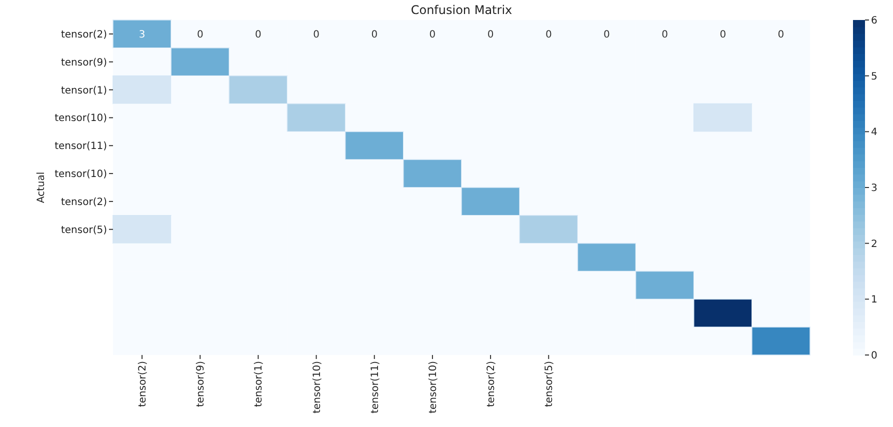  What do you see at coordinates (84, 62) in the screenshot?
I see `y-tick-label: tensor(9)` at bounding box center [84, 62].